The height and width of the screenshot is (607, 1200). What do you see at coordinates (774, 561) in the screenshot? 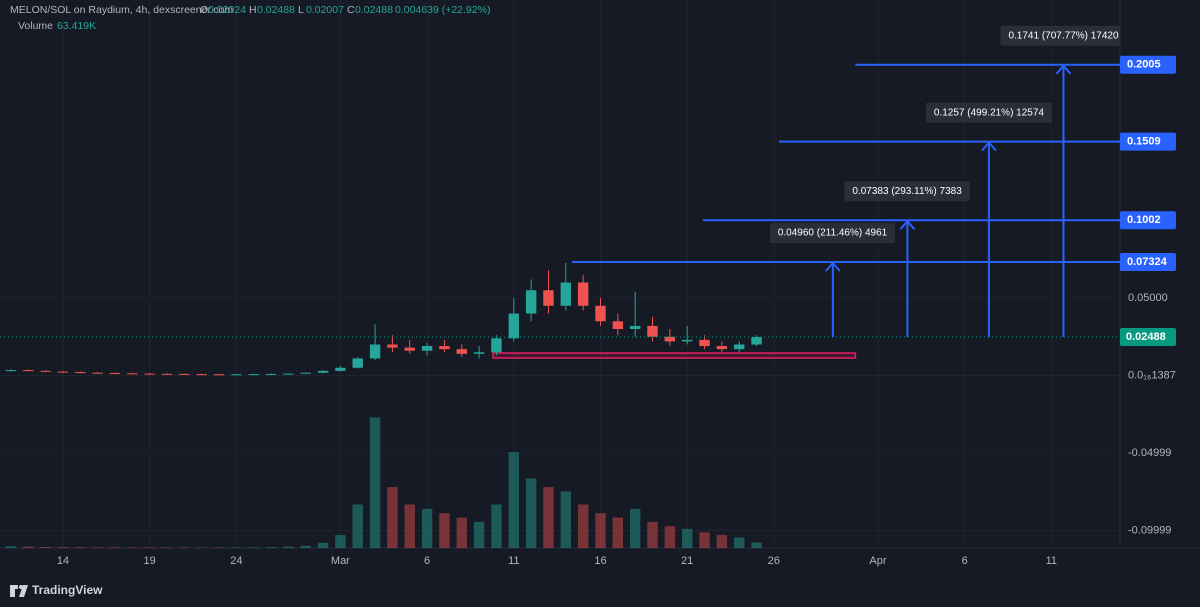
I see `x-tick-label: 26` at bounding box center [774, 561].